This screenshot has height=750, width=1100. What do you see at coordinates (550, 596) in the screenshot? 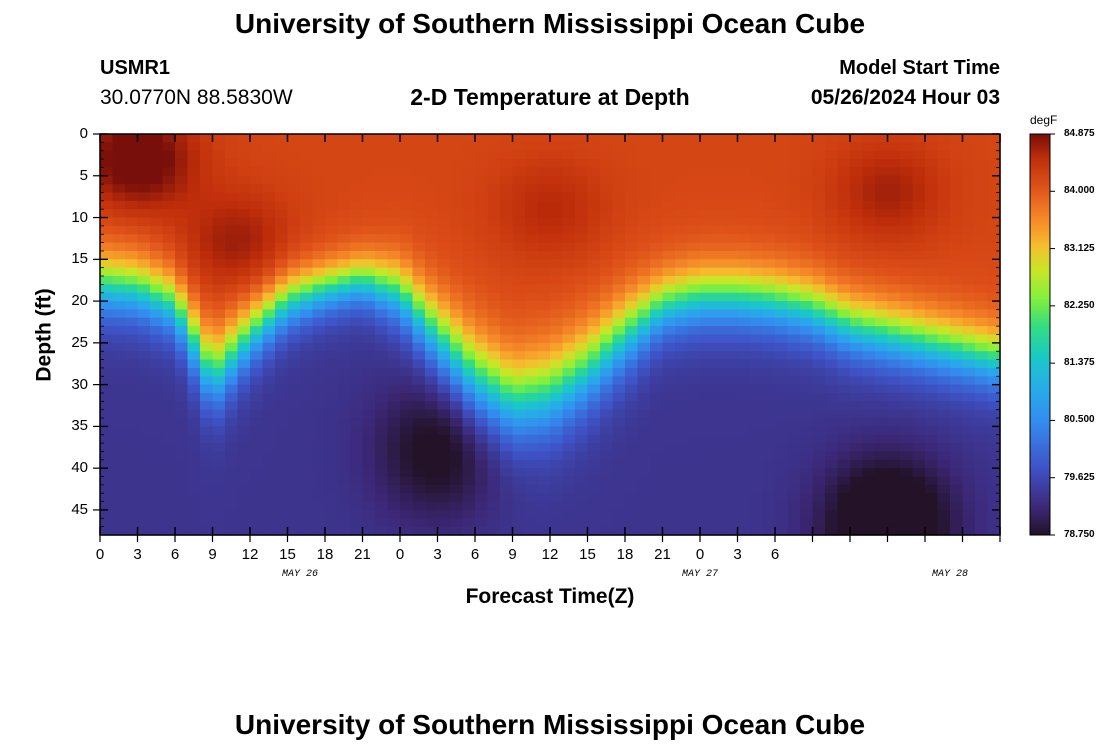
I see `x-axis-label: Forecast Time(Z)` at bounding box center [550, 596].